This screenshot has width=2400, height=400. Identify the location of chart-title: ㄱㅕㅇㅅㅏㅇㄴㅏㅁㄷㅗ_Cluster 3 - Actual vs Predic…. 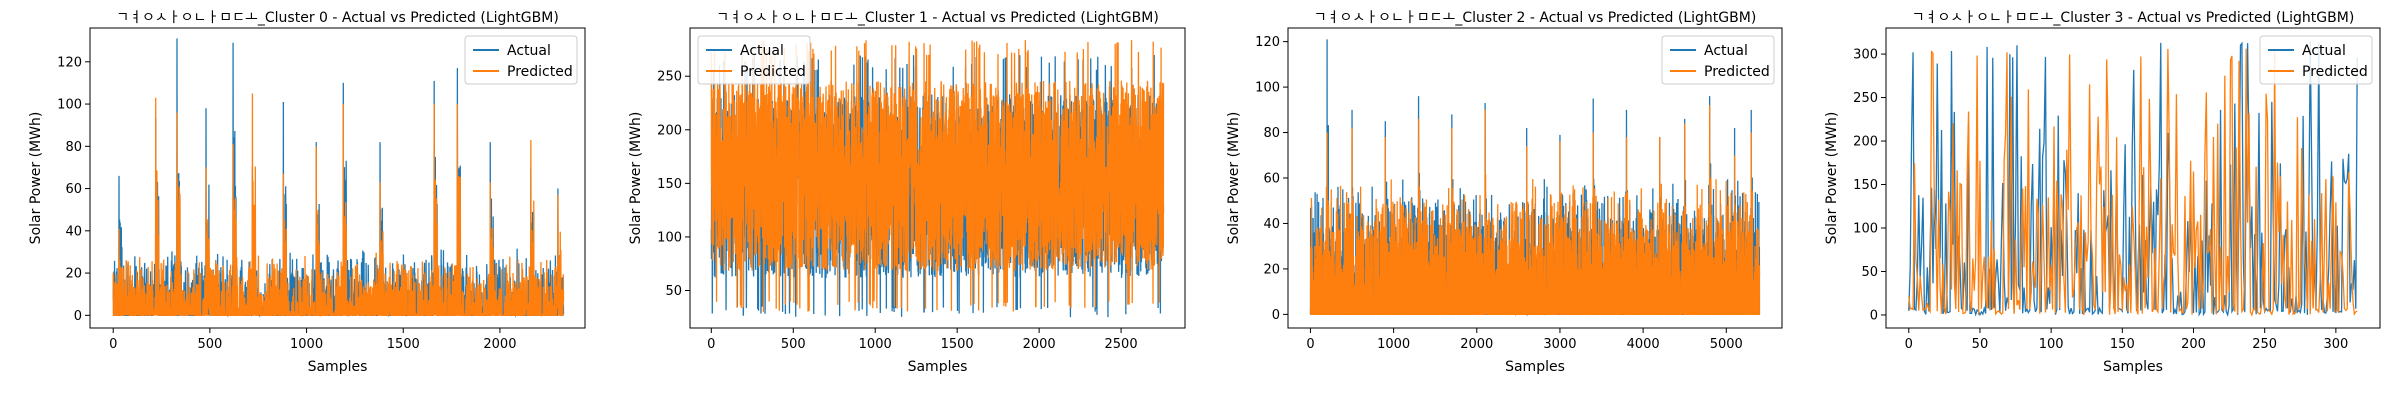
(2133, 18).